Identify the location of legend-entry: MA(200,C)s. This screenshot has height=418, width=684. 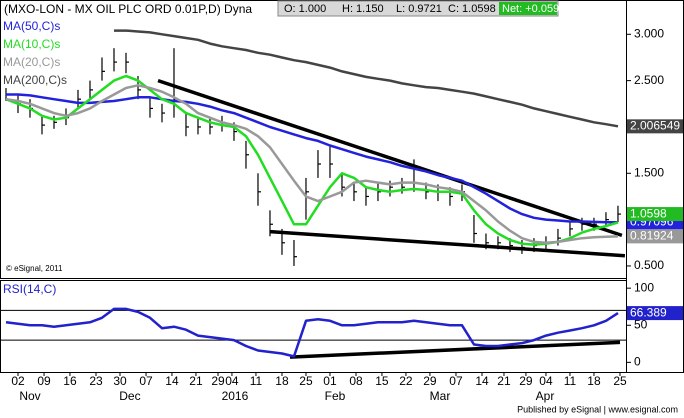
(35, 80).